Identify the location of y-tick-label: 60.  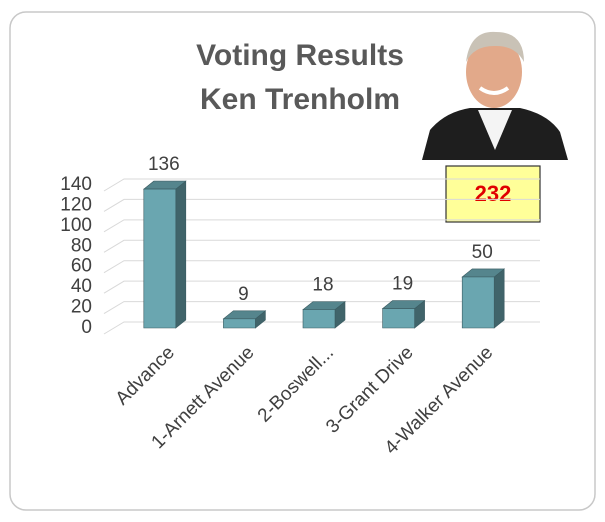
(81, 266).